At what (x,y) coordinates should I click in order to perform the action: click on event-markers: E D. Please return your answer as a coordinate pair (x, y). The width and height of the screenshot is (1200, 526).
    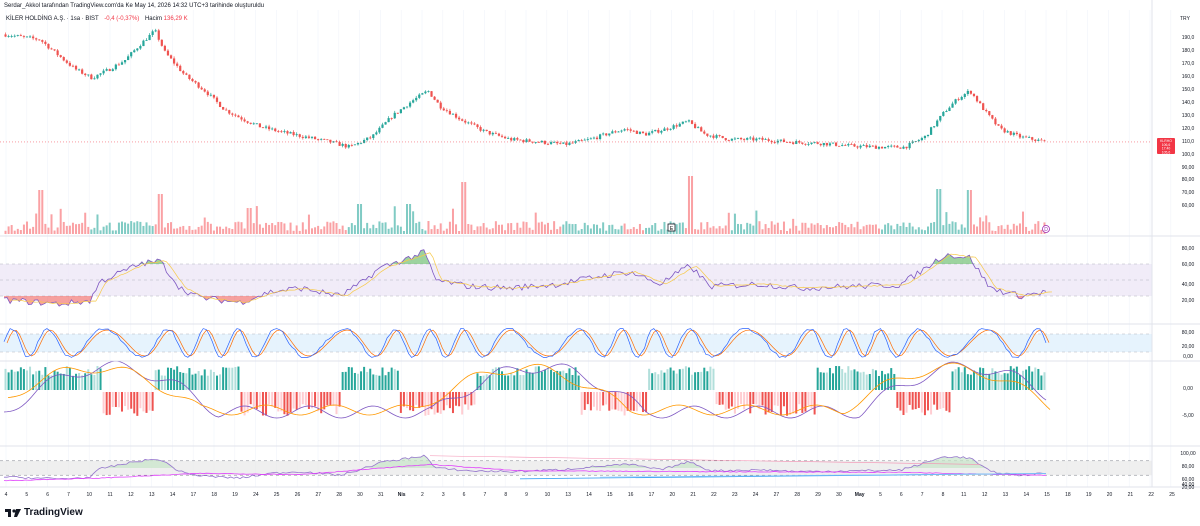
    Looking at the image, I should click on (858, 228).